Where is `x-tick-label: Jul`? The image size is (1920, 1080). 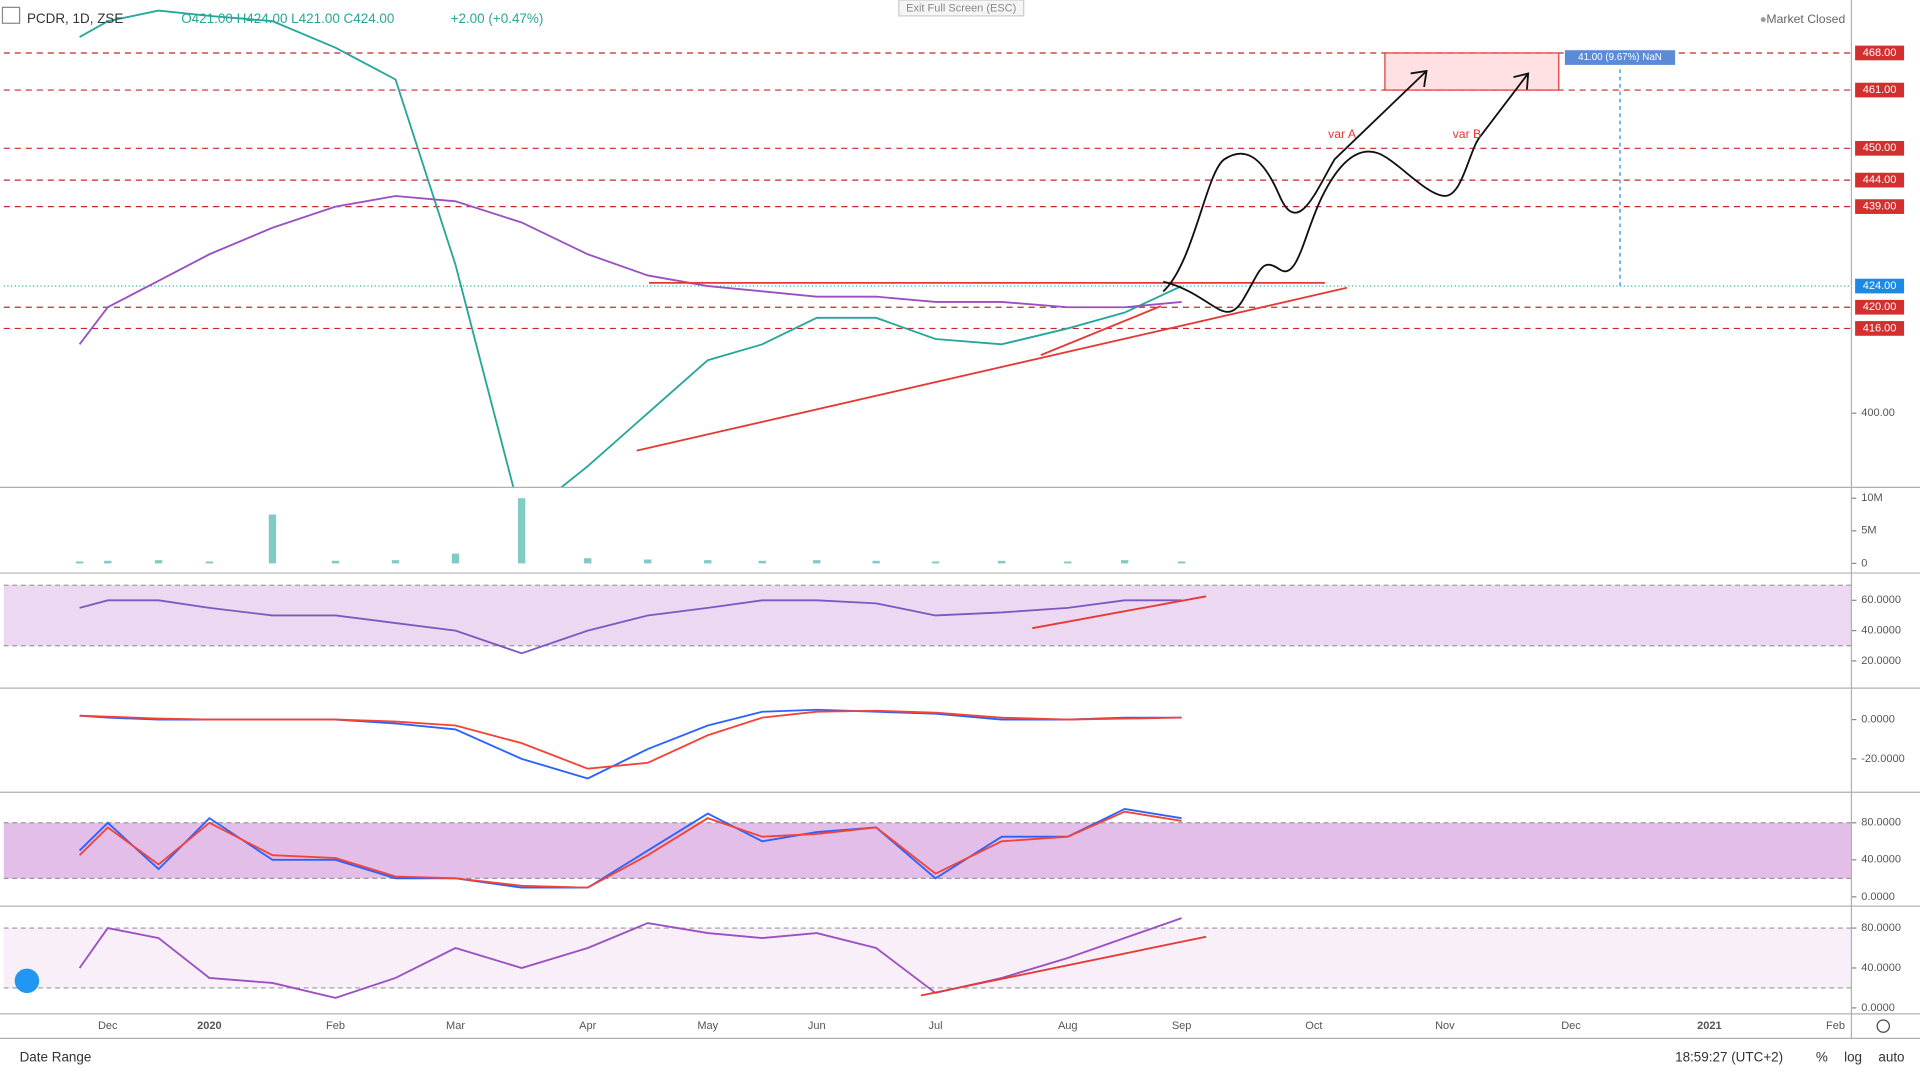 x-tick-label: Jul is located at coordinates (935, 1026).